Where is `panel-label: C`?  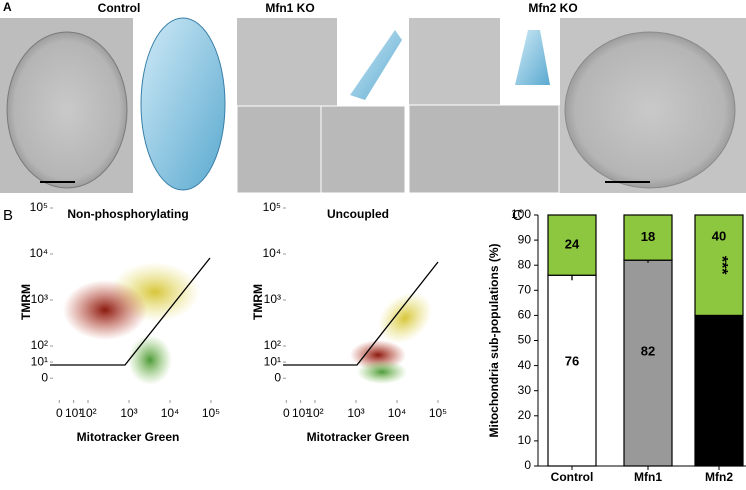
panel-label: C is located at coordinates (517, 215).